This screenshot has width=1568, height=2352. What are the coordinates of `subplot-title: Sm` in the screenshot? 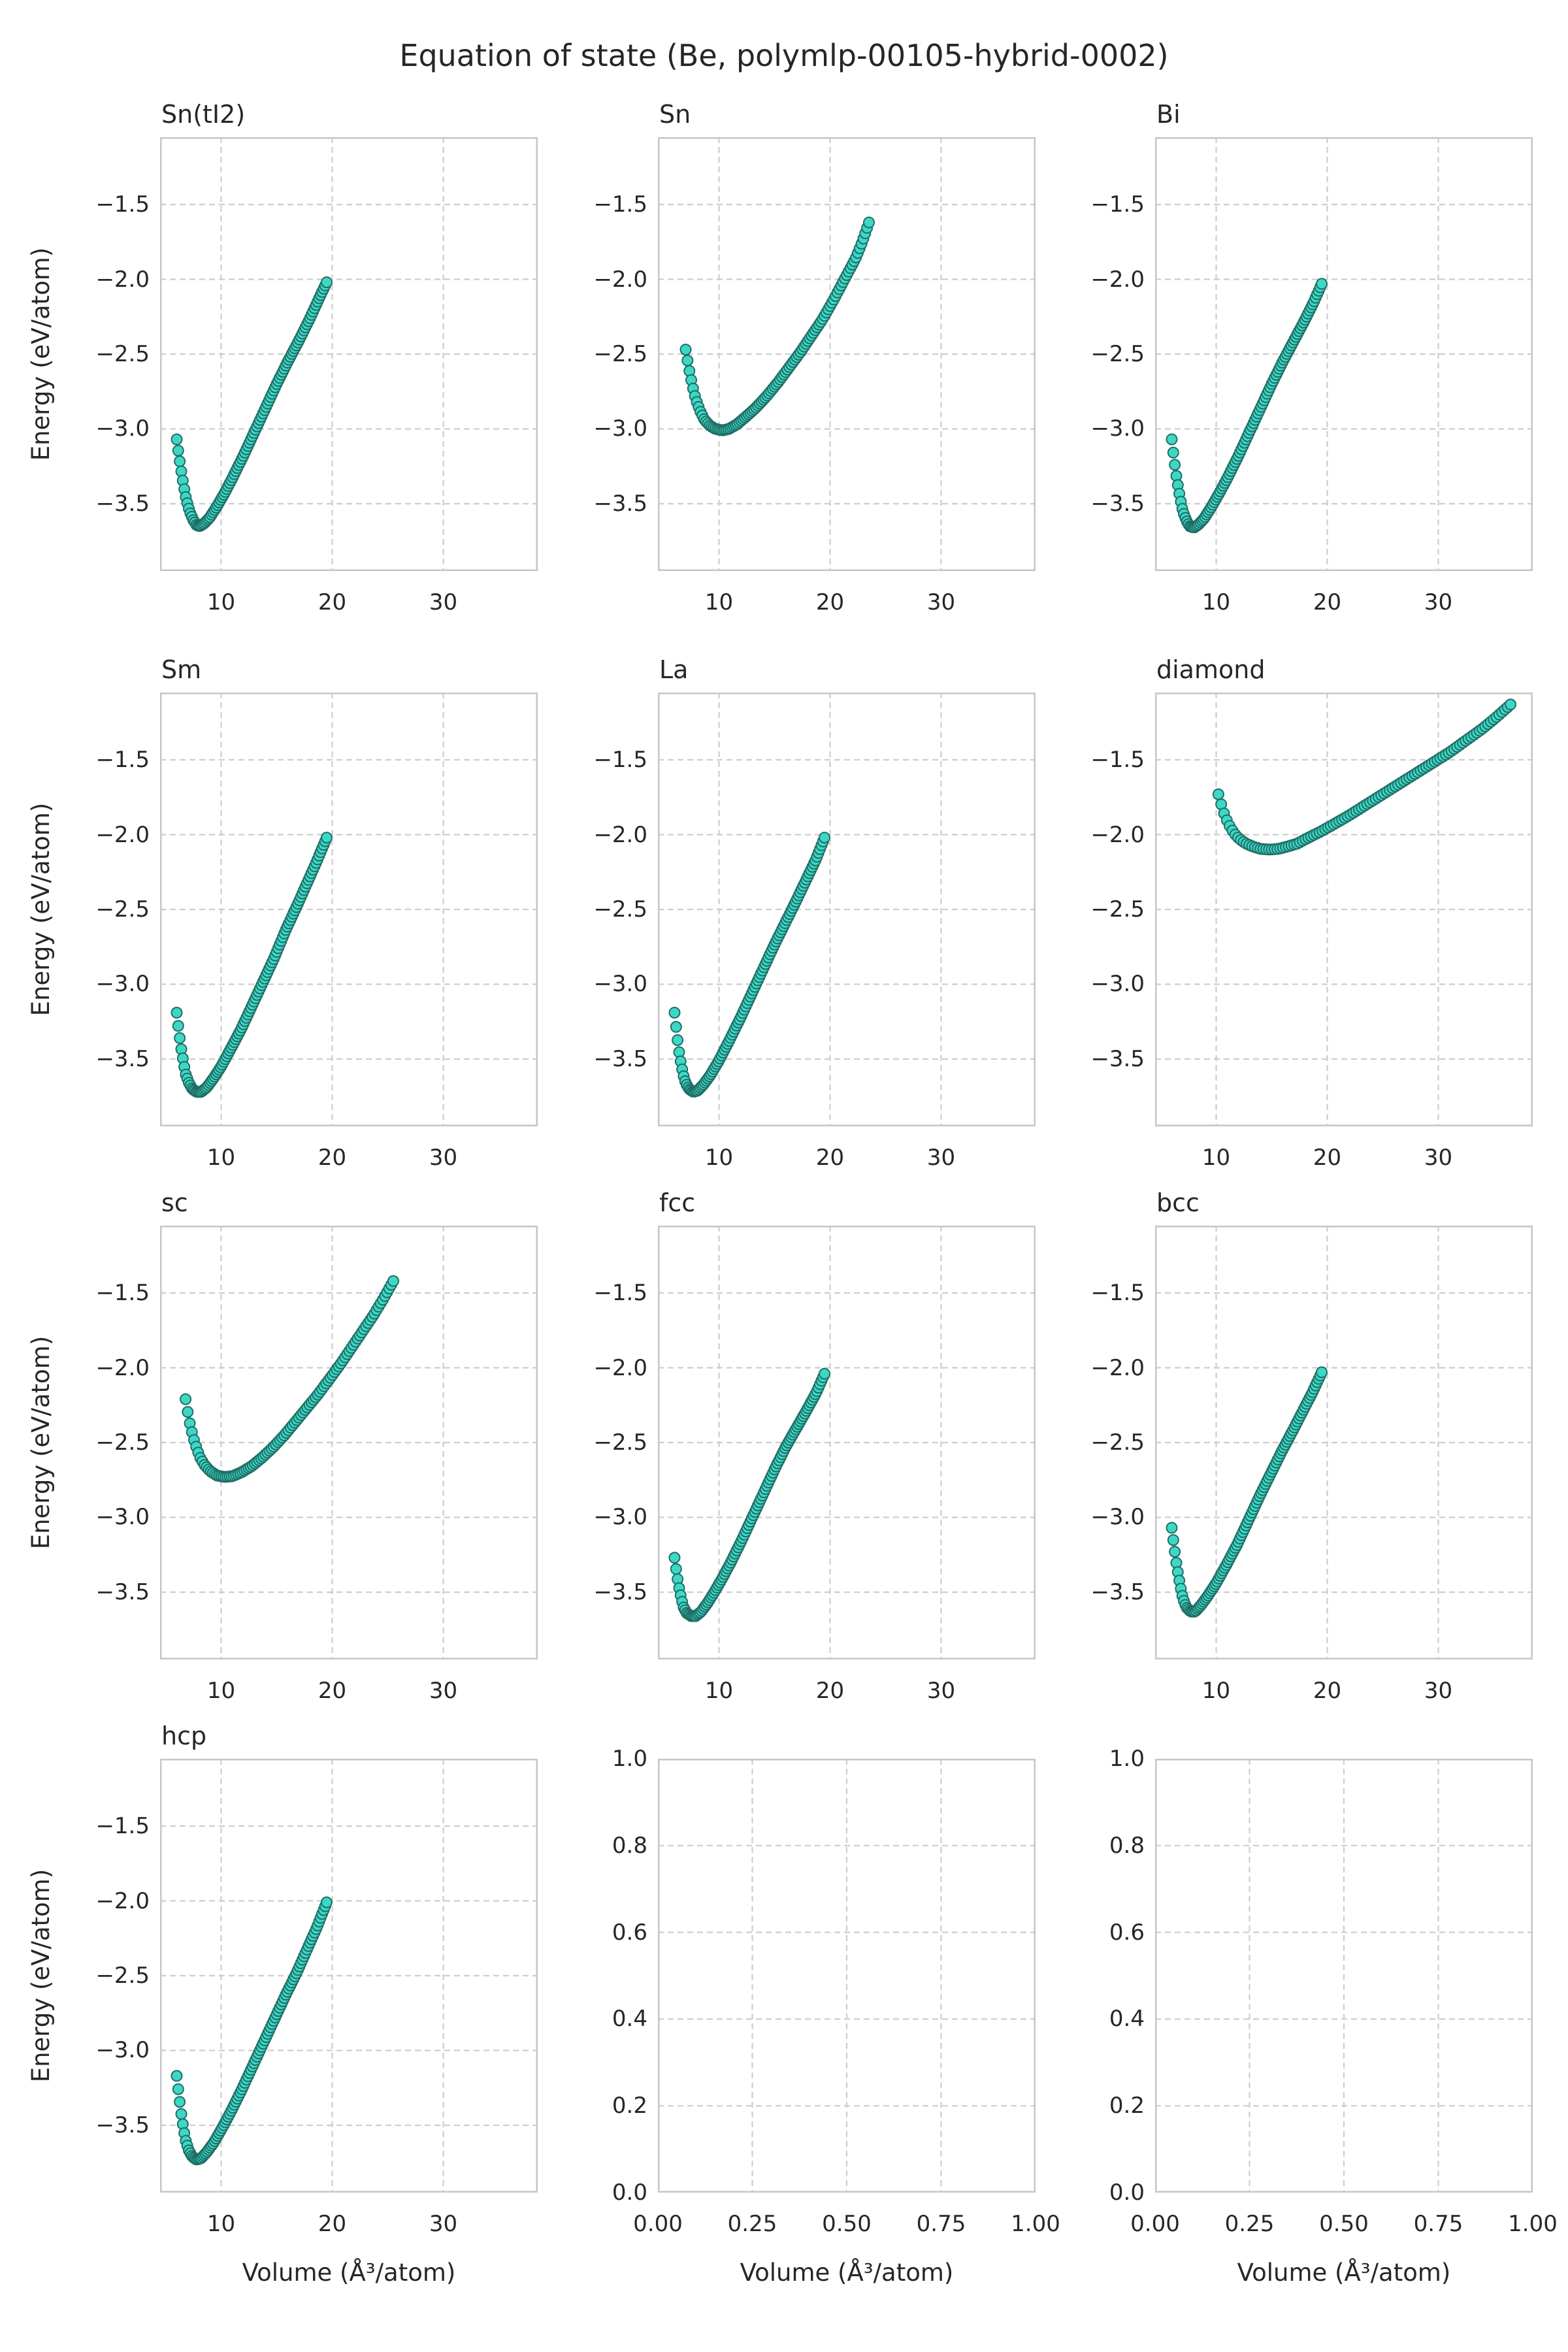 It's located at (181, 669).